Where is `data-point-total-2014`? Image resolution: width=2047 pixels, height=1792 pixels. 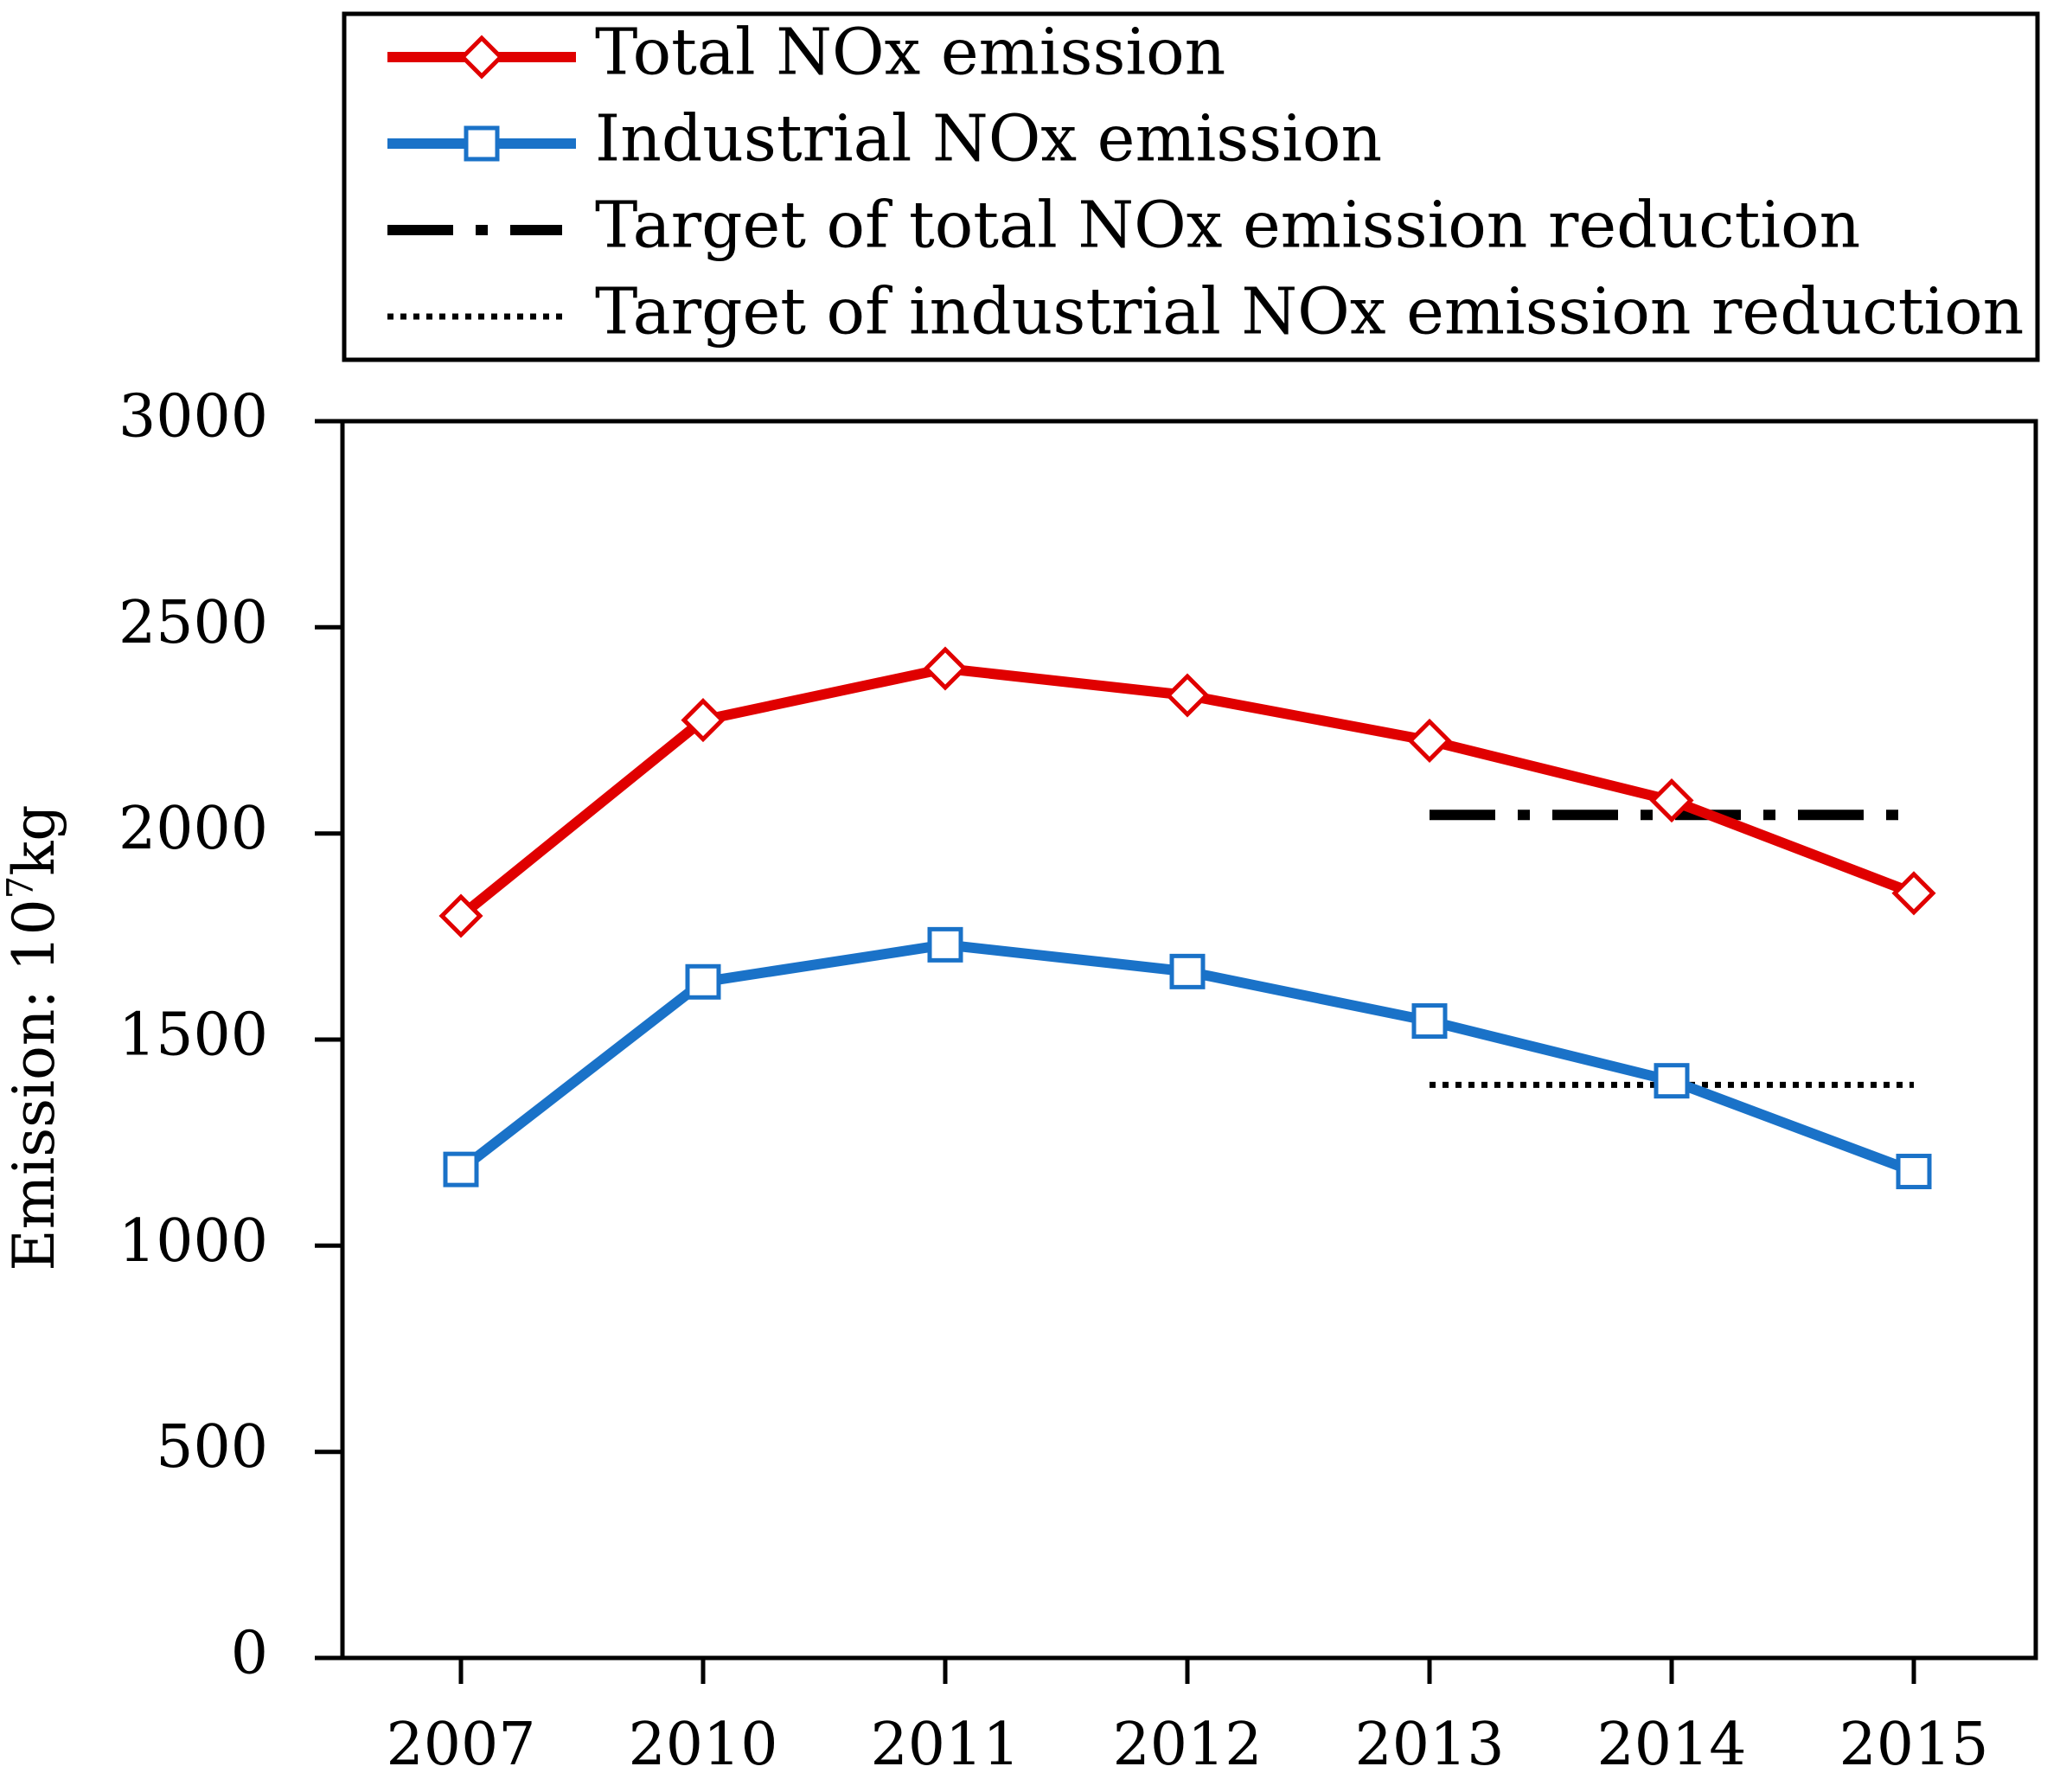 data-point-total-2014 is located at coordinates (1671, 800).